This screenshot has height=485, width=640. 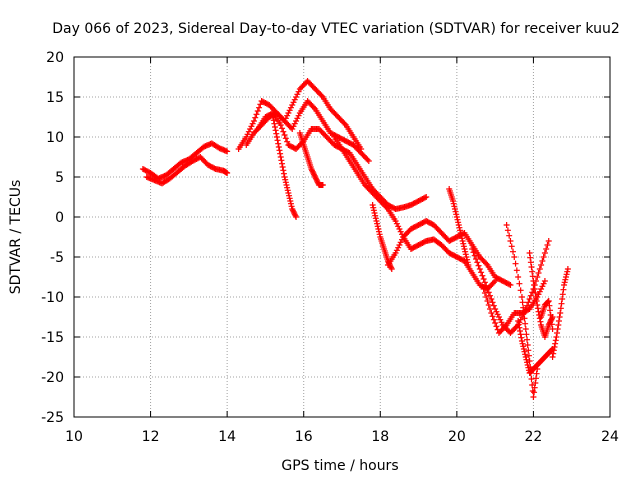 What do you see at coordinates (415, 213) in the screenshot?
I see `series-sat-h` at bounding box center [415, 213].